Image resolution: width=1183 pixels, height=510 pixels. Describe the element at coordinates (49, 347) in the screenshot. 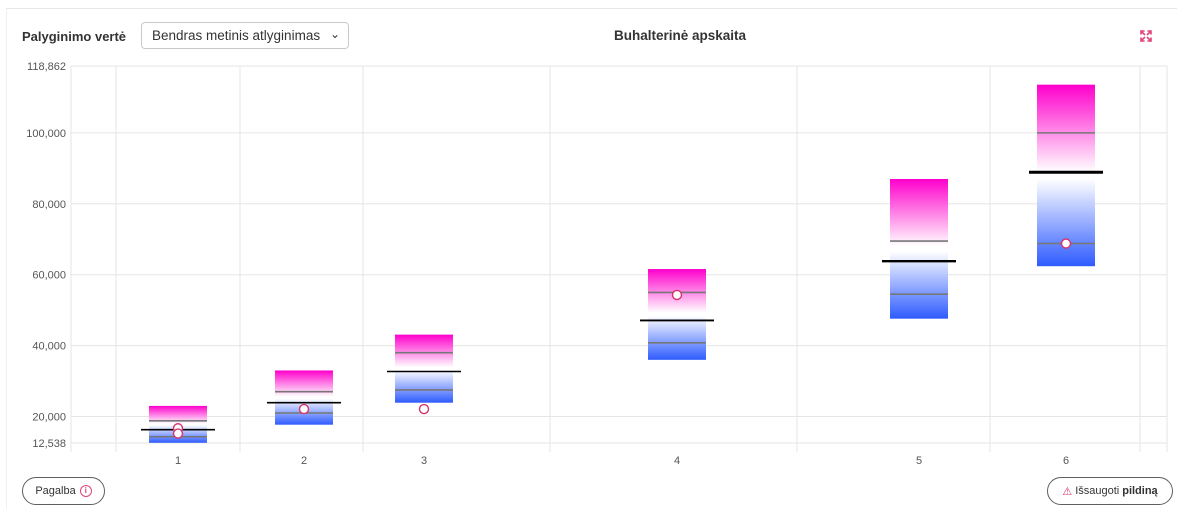

I see `y-tick-label: 40,000` at that location.